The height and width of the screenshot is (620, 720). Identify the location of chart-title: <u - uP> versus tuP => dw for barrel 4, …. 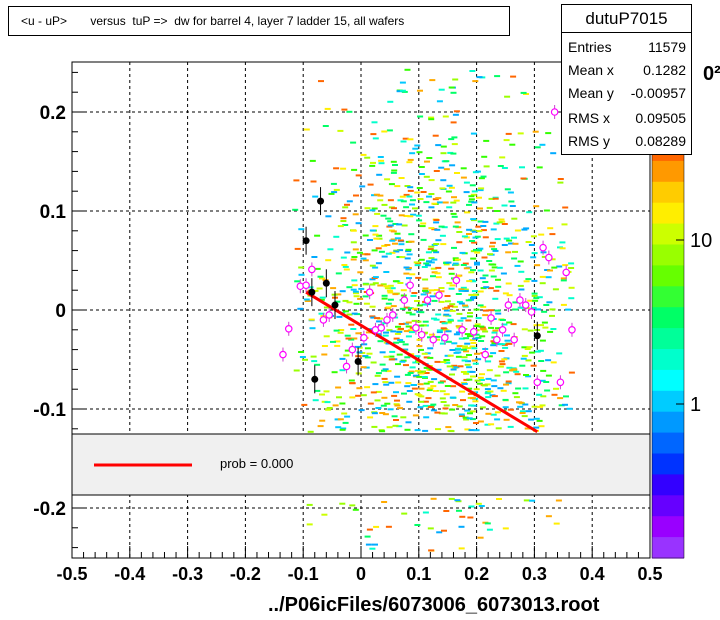
(213, 21).